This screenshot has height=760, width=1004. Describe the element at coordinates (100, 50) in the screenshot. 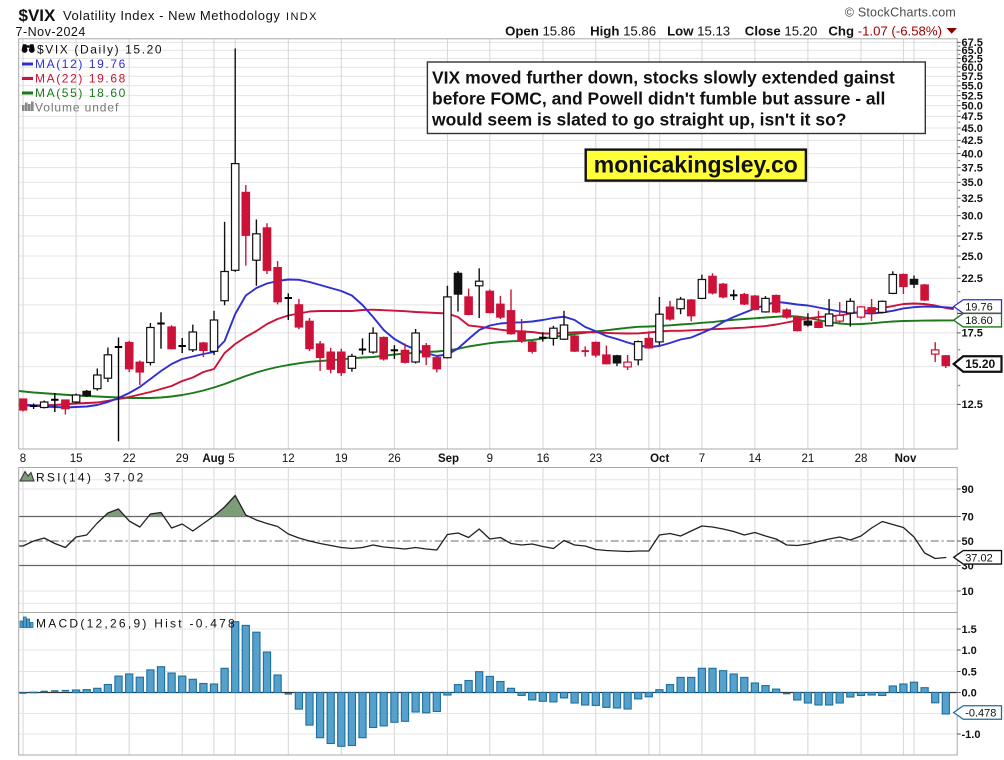

I see `svg-text: $VIX (Daily) 15.20` at that location.